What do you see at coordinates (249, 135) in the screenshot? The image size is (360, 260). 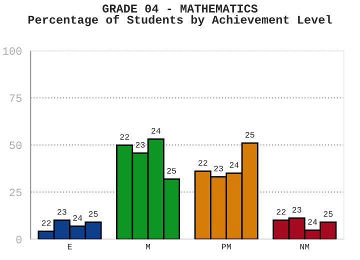 I see `series-label: 25` at bounding box center [249, 135].